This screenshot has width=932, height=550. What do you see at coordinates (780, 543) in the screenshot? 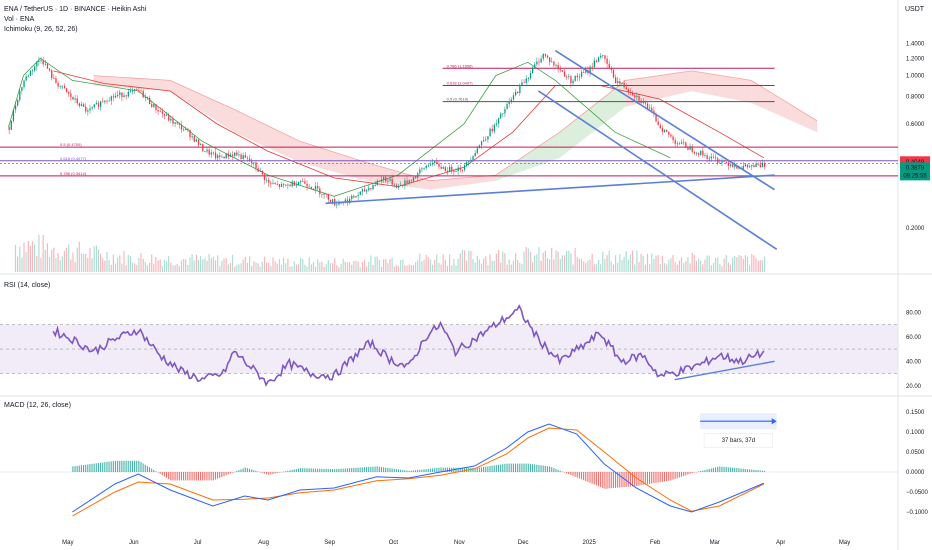
I see `time-axis-label: Apr` at bounding box center [780, 543].